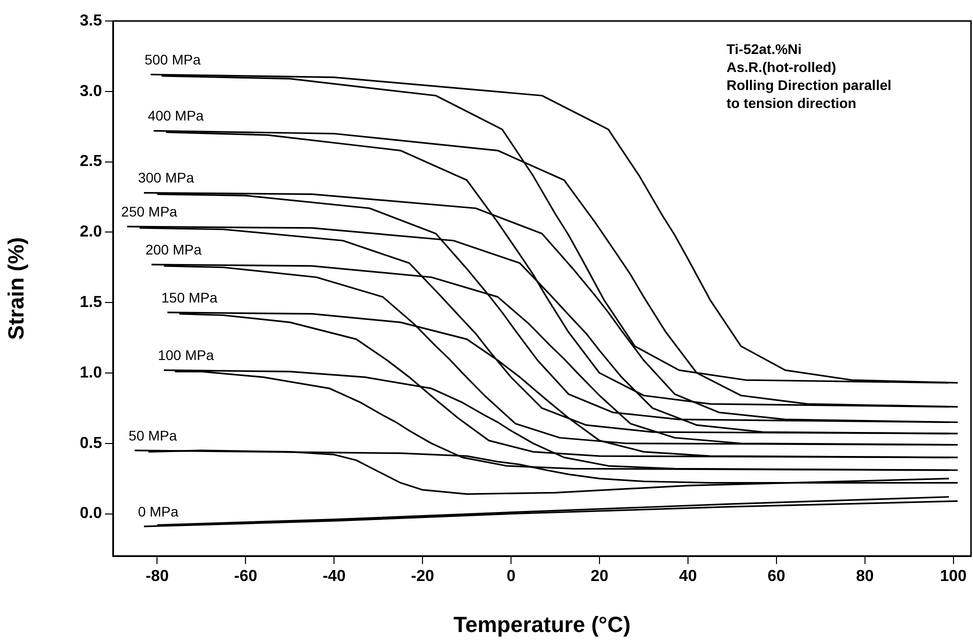  What do you see at coordinates (764, 48) in the screenshot?
I see `annotation: Ti-52at.%Ni` at bounding box center [764, 48].